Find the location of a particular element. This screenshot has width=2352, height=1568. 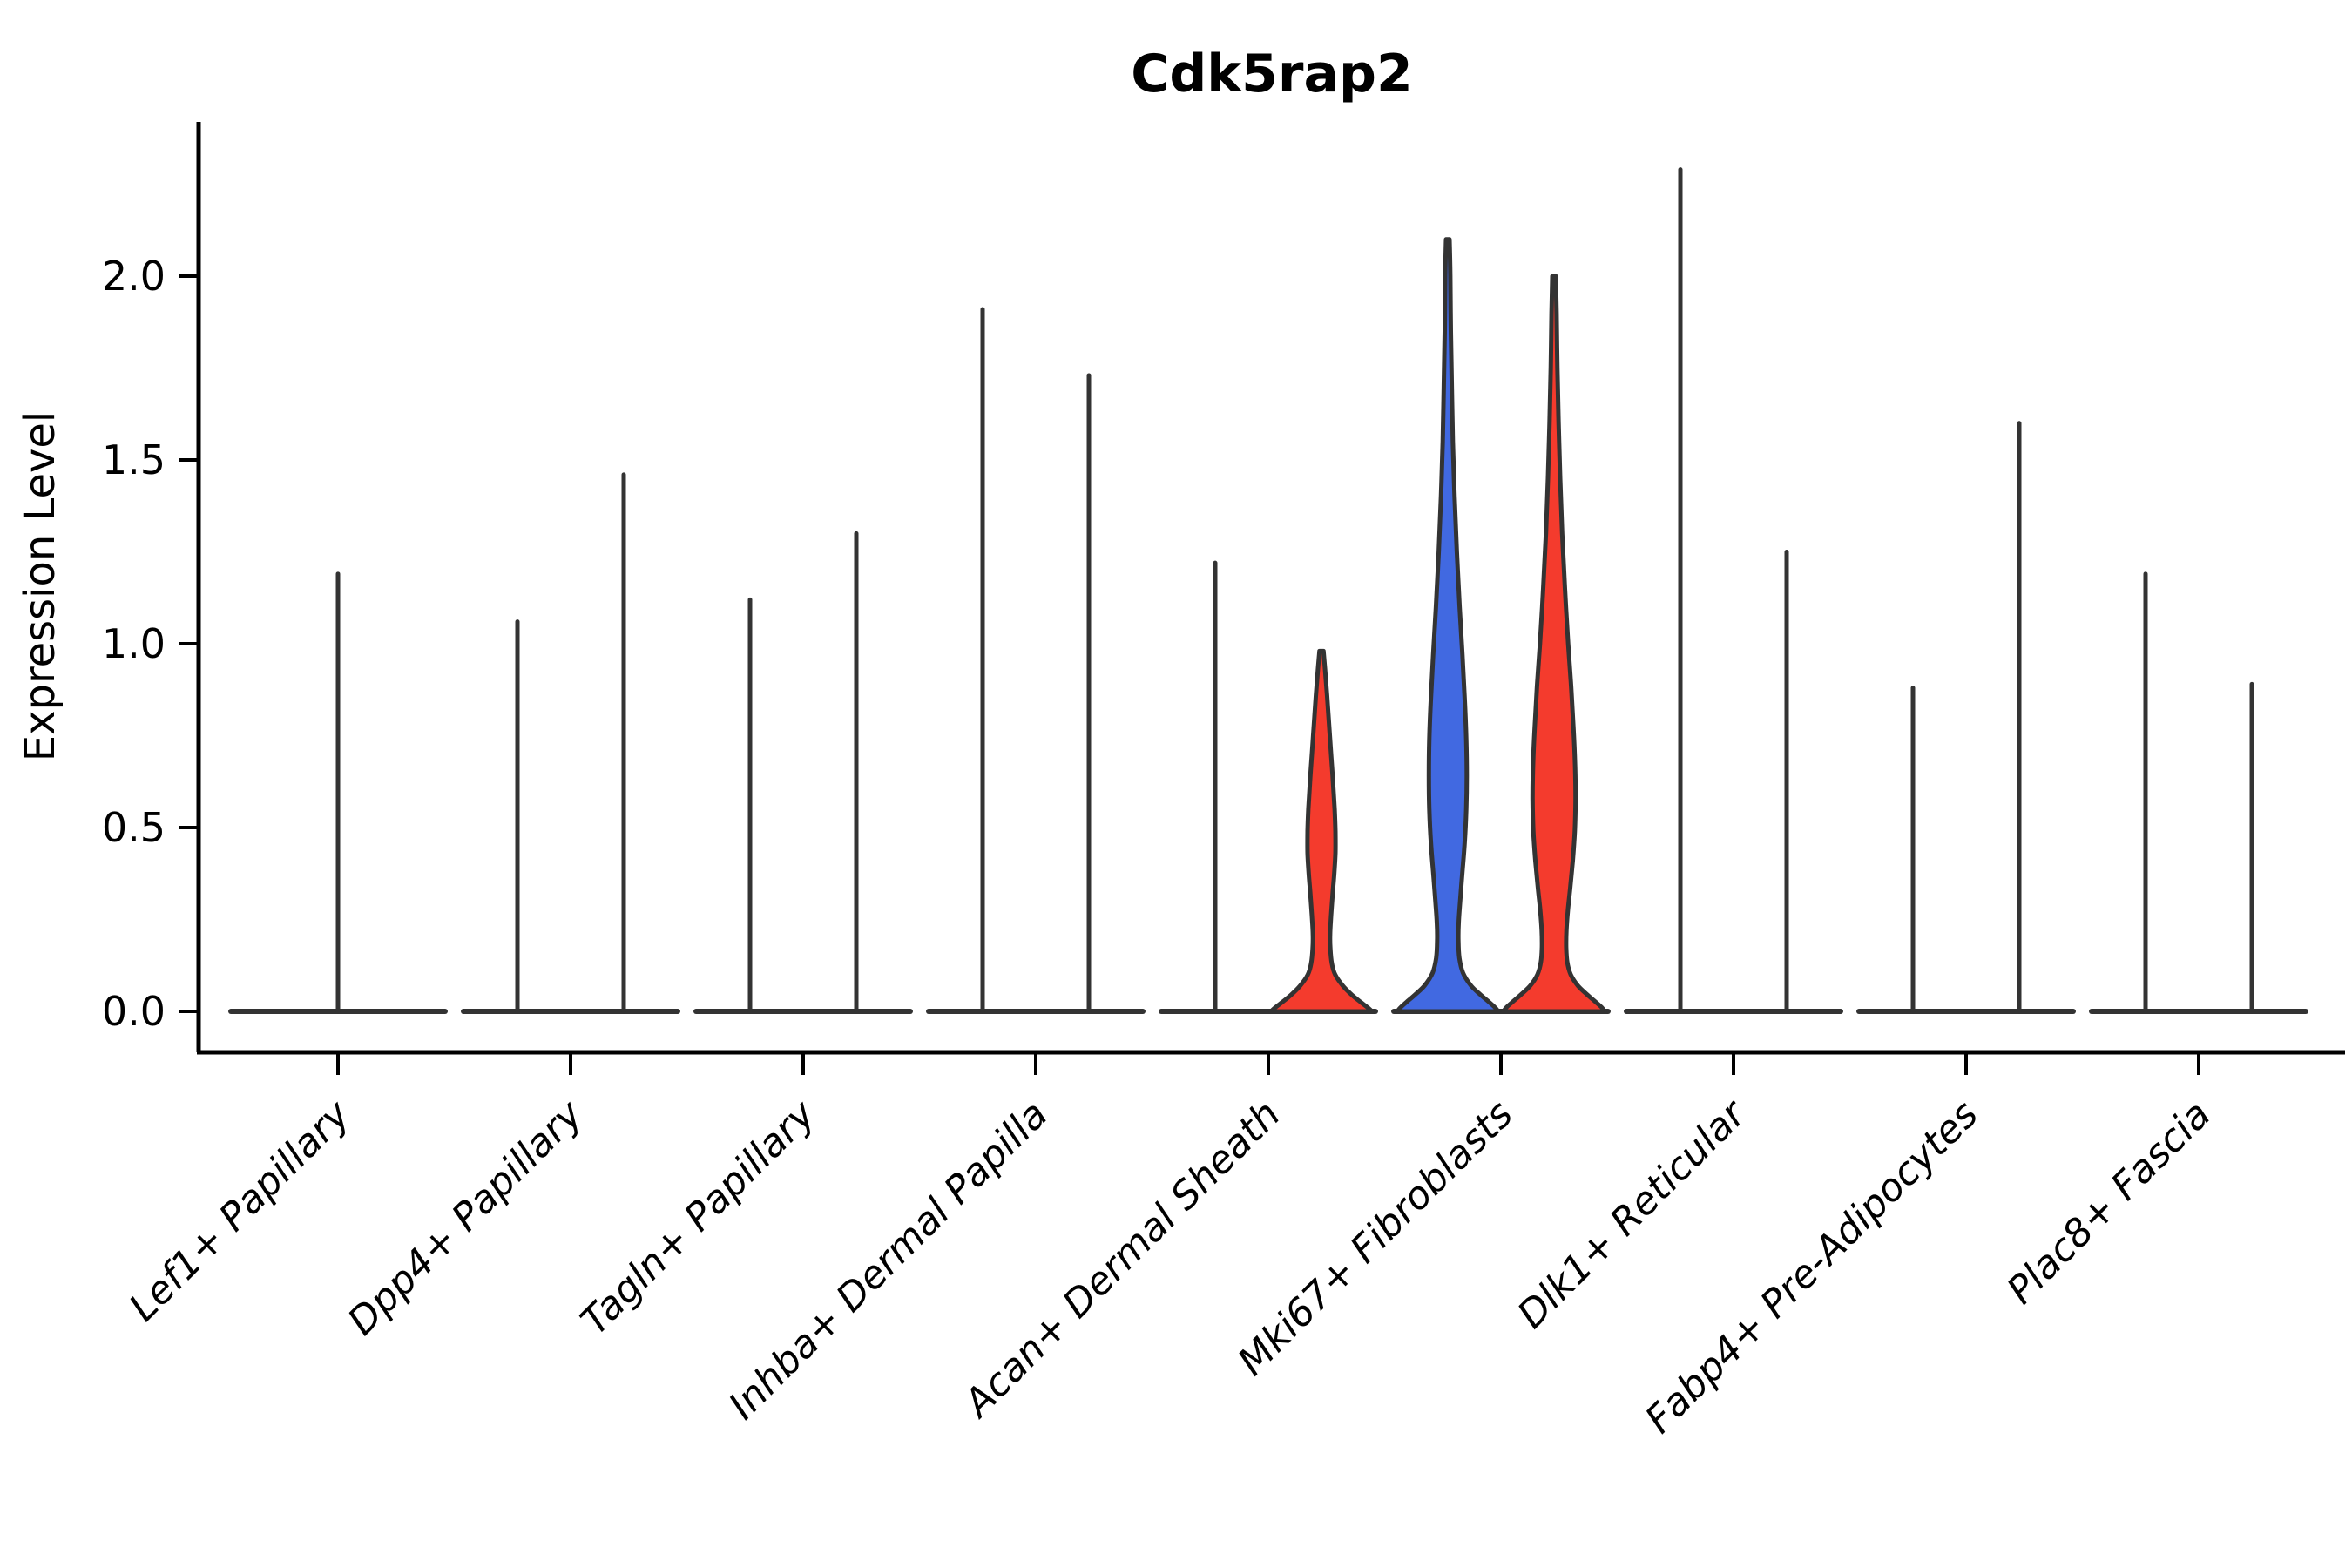

x-tick-label-3: Tagln+ Papillary is located at coordinates (698, 1217).